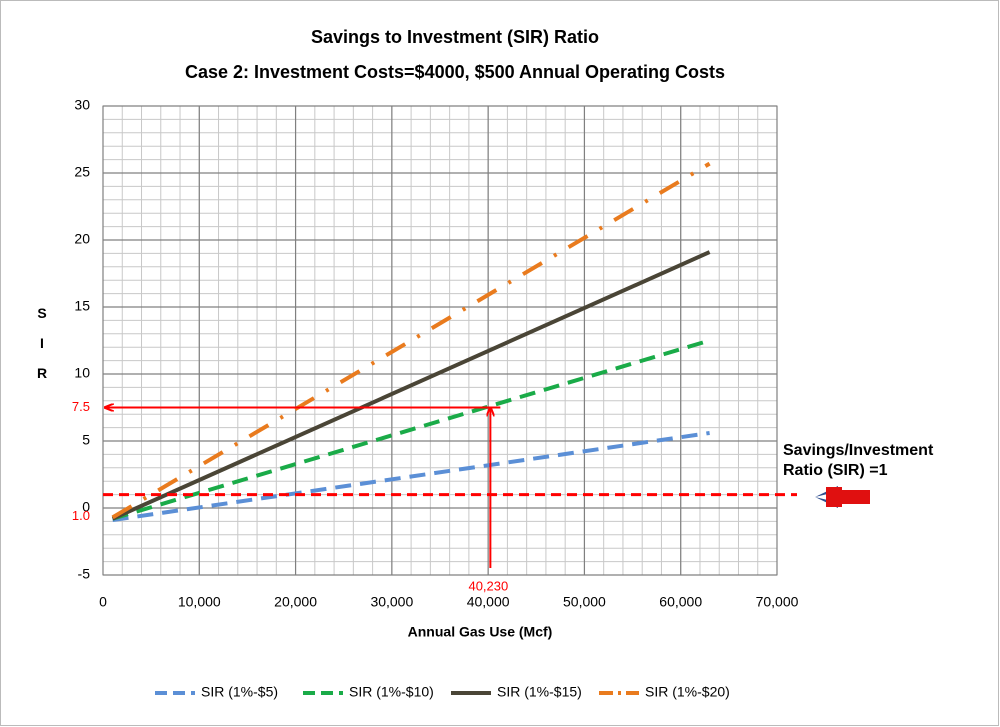 This screenshot has width=1000, height=727. Describe the element at coordinates (777, 602) in the screenshot. I see `x-tick-label: 70,000` at that location.